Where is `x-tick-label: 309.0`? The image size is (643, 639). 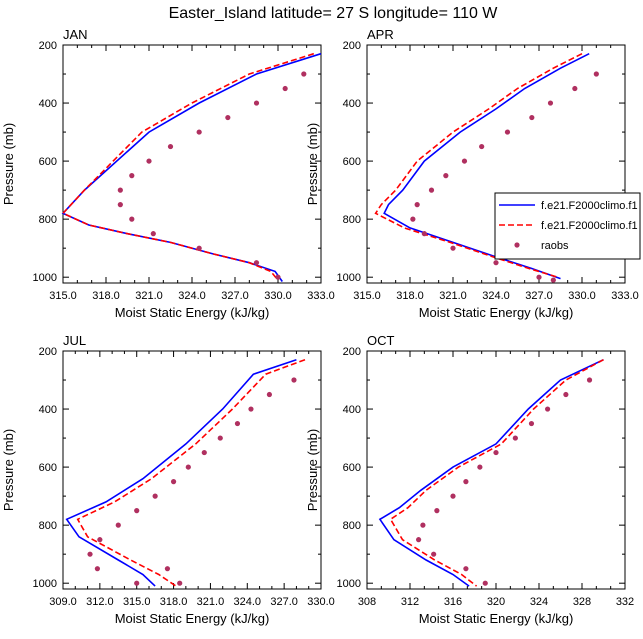 x-tick-label: 309.0 is located at coordinates (63, 602).